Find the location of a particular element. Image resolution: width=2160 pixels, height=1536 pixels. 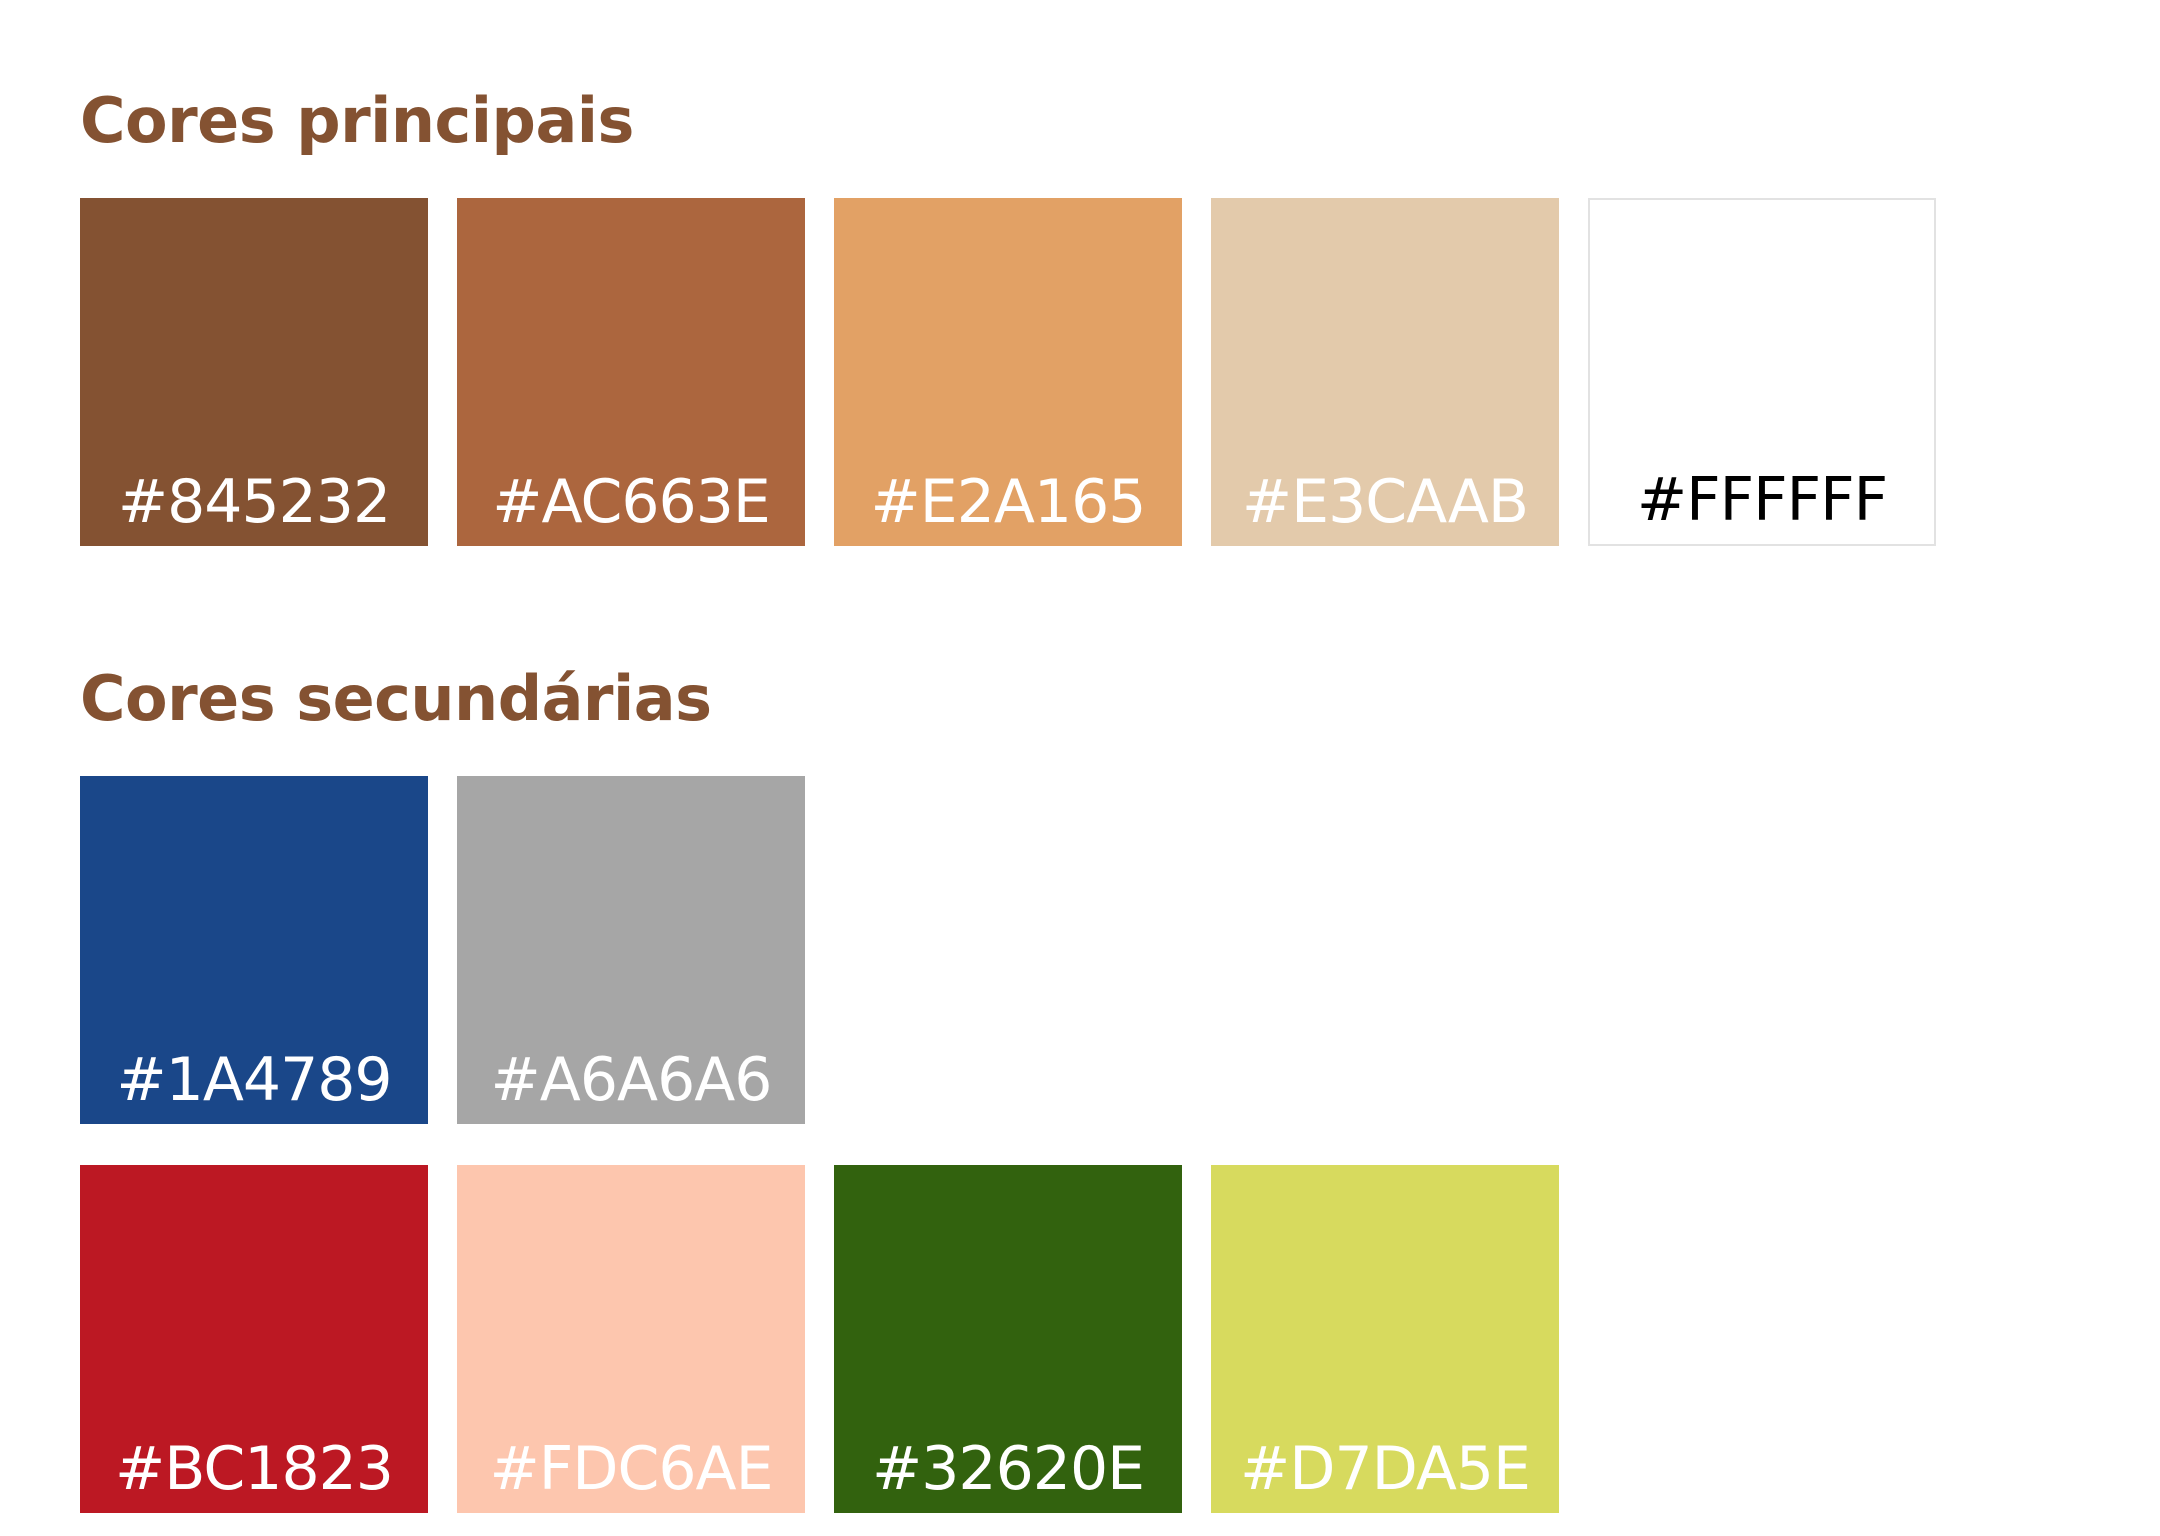

swatch-hex-label: #1A4789 is located at coordinates (254, 1080).